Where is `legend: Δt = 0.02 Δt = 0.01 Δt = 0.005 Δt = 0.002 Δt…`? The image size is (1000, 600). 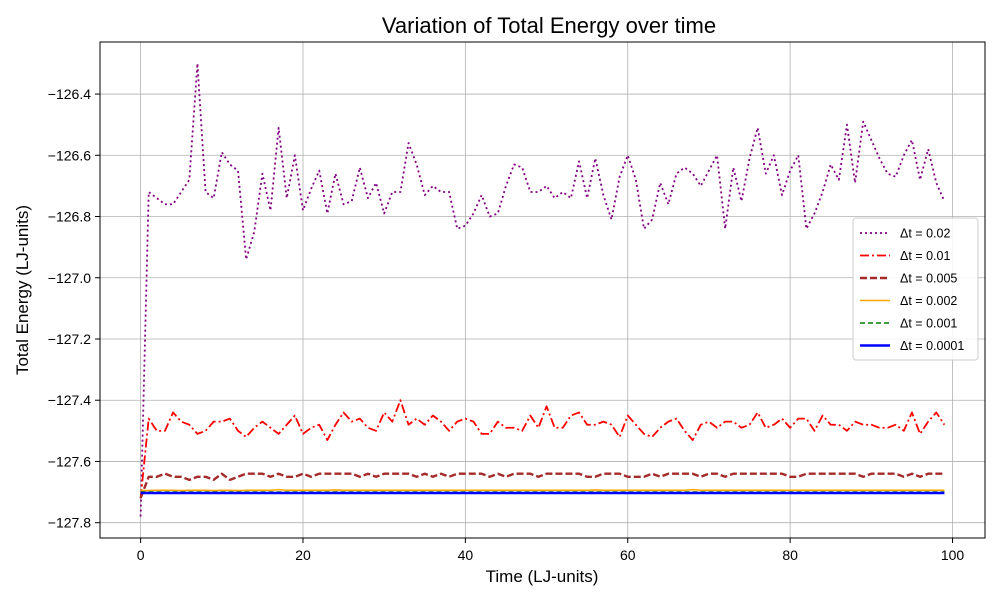 legend: Δt = 0.02 Δt = 0.01 Δt = 0.005 Δt = 0.002 Δt… is located at coordinates (915, 289).